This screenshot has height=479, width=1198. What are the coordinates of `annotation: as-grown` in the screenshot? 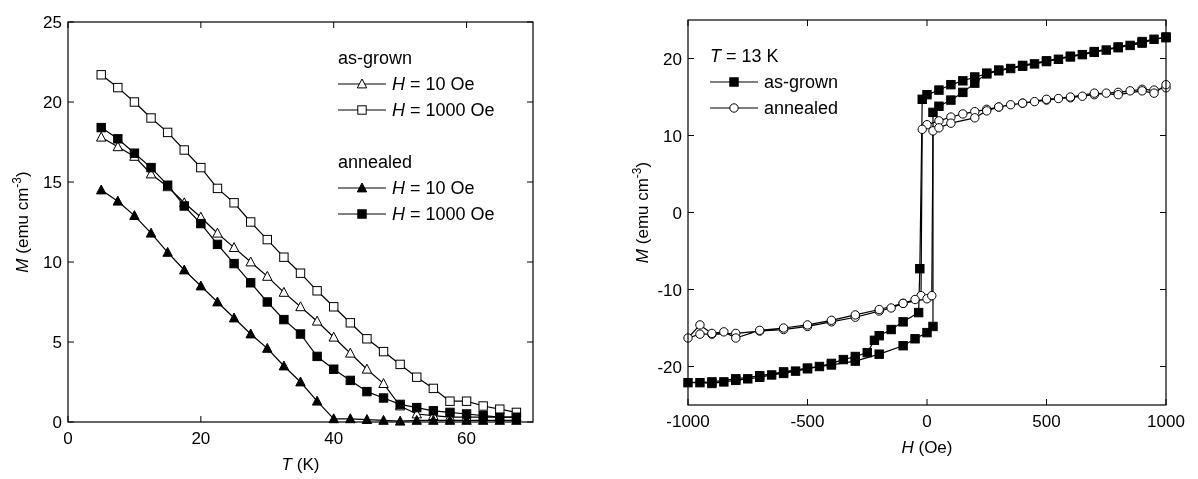 It's located at (375, 58).